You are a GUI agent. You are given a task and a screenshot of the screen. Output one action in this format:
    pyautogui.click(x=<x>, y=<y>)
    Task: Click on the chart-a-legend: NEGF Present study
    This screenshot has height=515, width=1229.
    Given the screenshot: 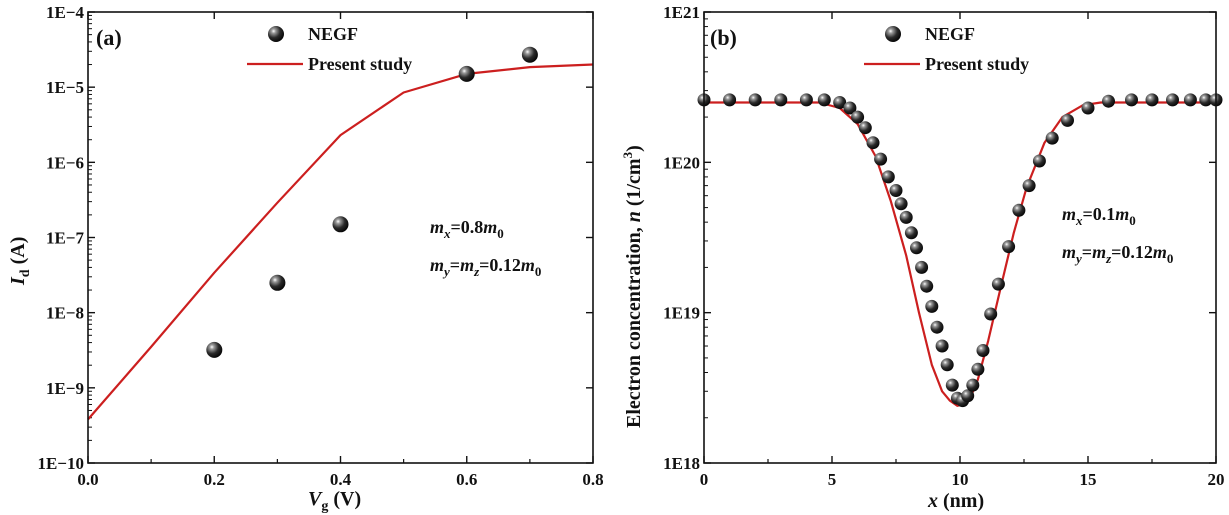 What is the action you would take?
    pyautogui.click(x=329, y=49)
    